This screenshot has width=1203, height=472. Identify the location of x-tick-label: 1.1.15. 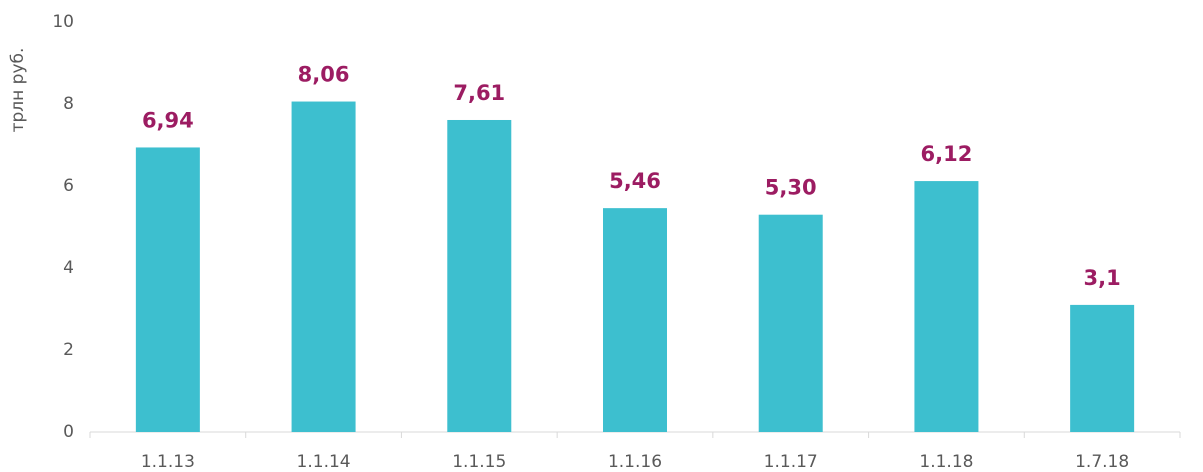
(479, 462).